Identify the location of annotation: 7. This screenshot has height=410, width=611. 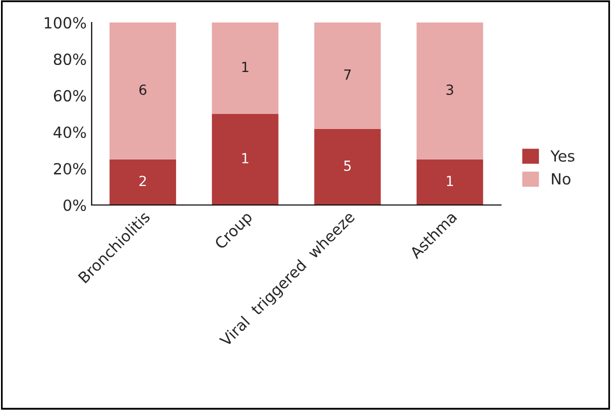
(347, 74).